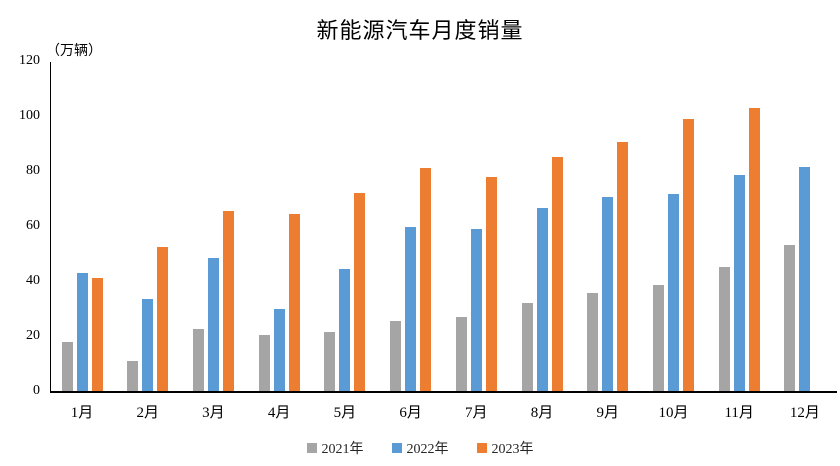 The image size is (840, 466). What do you see at coordinates (279, 413) in the screenshot?
I see `x-tick-label: 4月` at bounding box center [279, 413].